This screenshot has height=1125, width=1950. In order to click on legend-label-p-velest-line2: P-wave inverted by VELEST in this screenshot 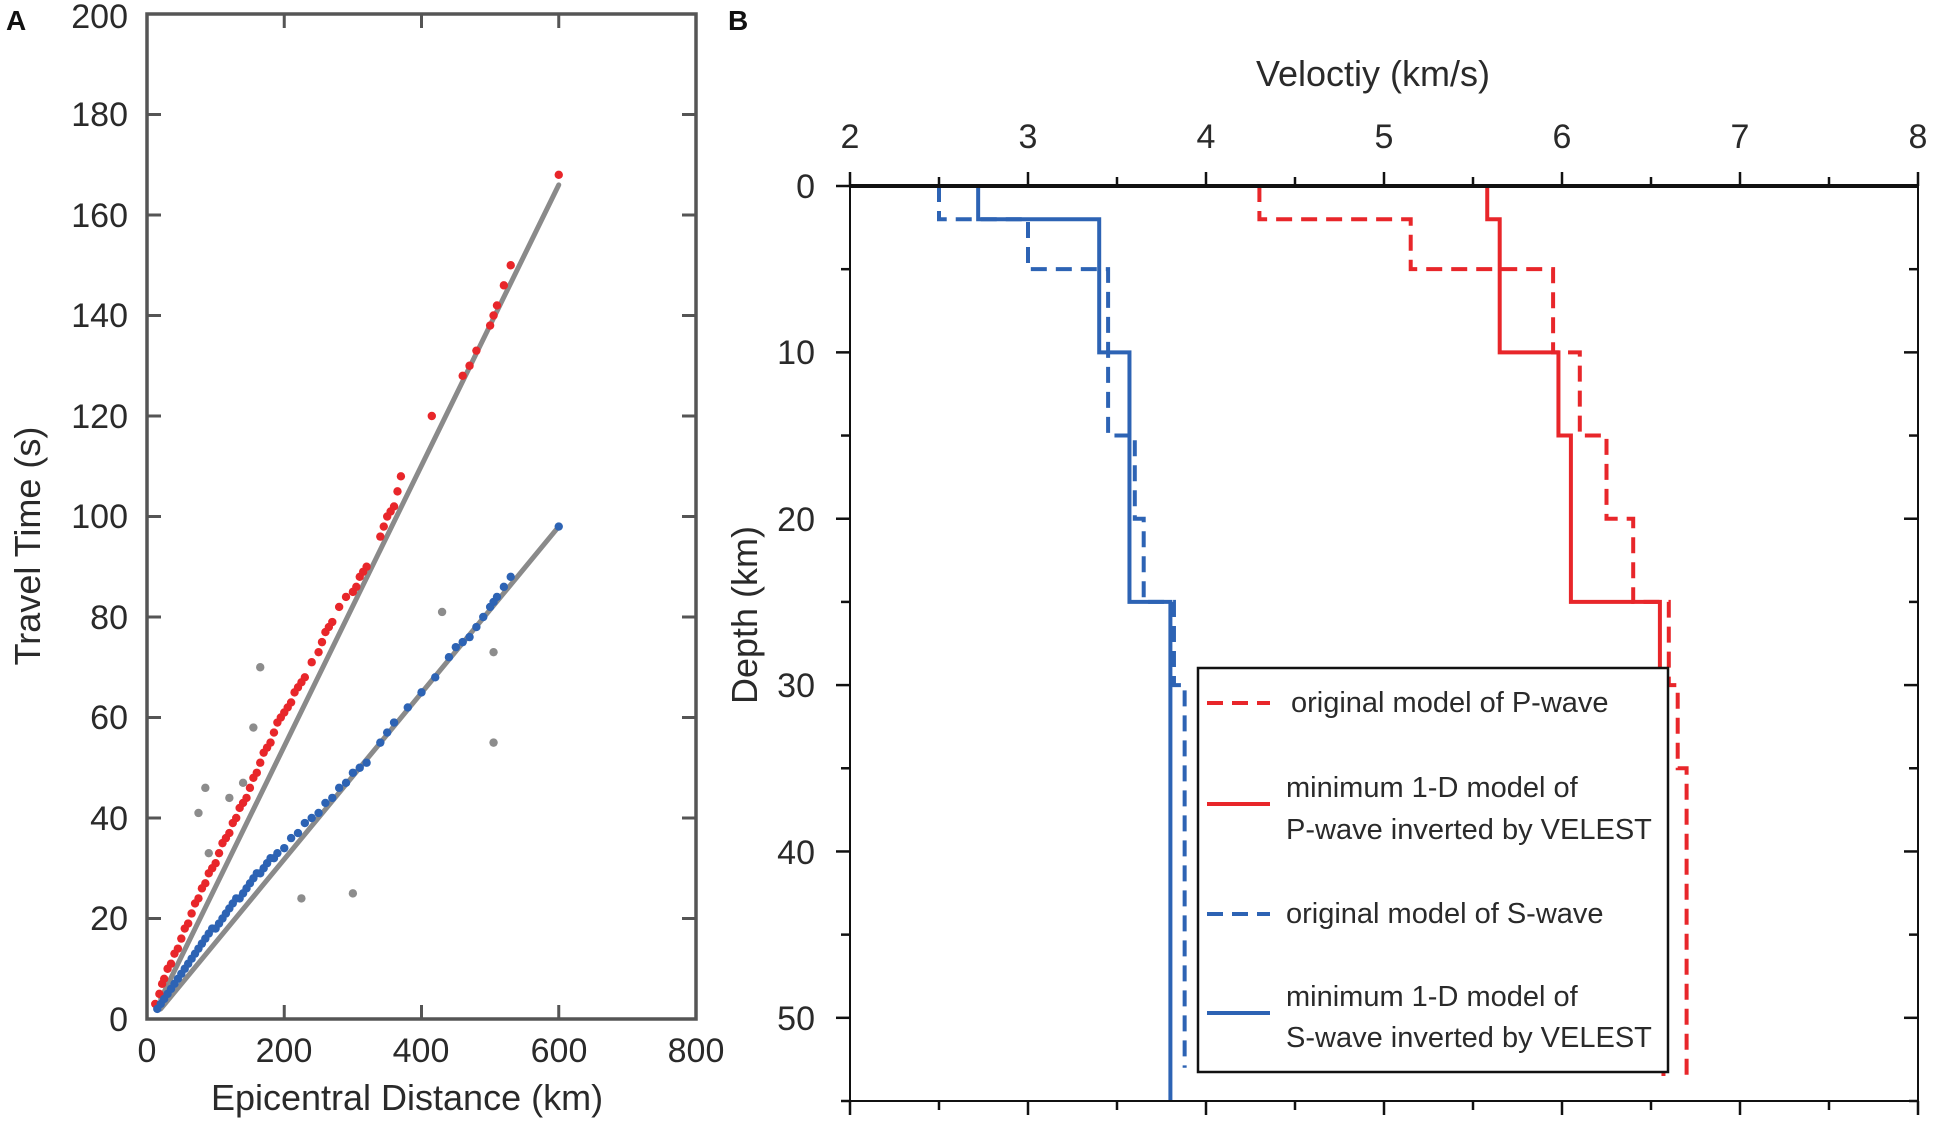, I will do `click(1469, 830)`.